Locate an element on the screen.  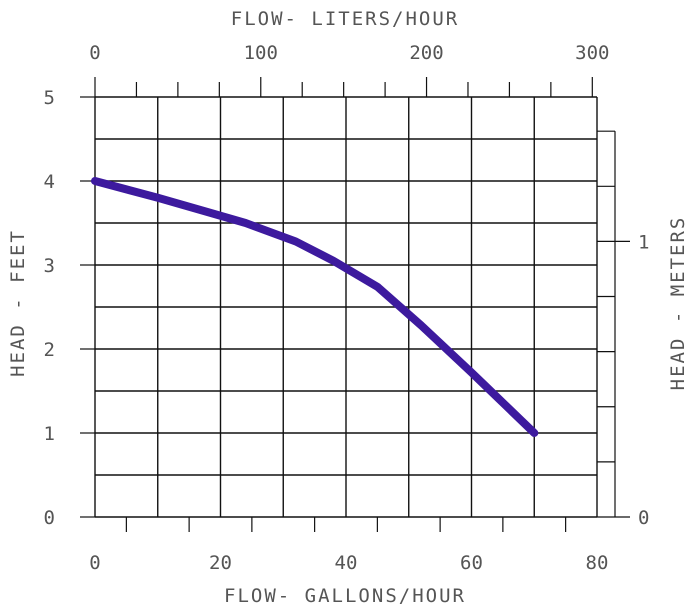
x-tick-label: 0 is located at coordinates (94, 563).